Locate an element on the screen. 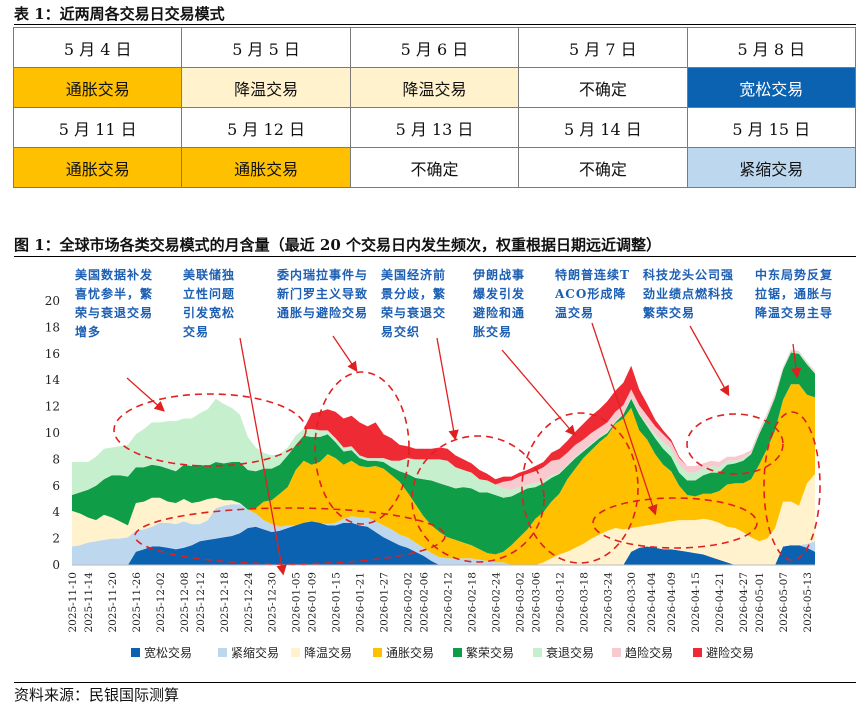 Image resolution: width=867 pixels, height=708 pixels. mode-cell: 宽松交易 is located at coordinates (771, 87).